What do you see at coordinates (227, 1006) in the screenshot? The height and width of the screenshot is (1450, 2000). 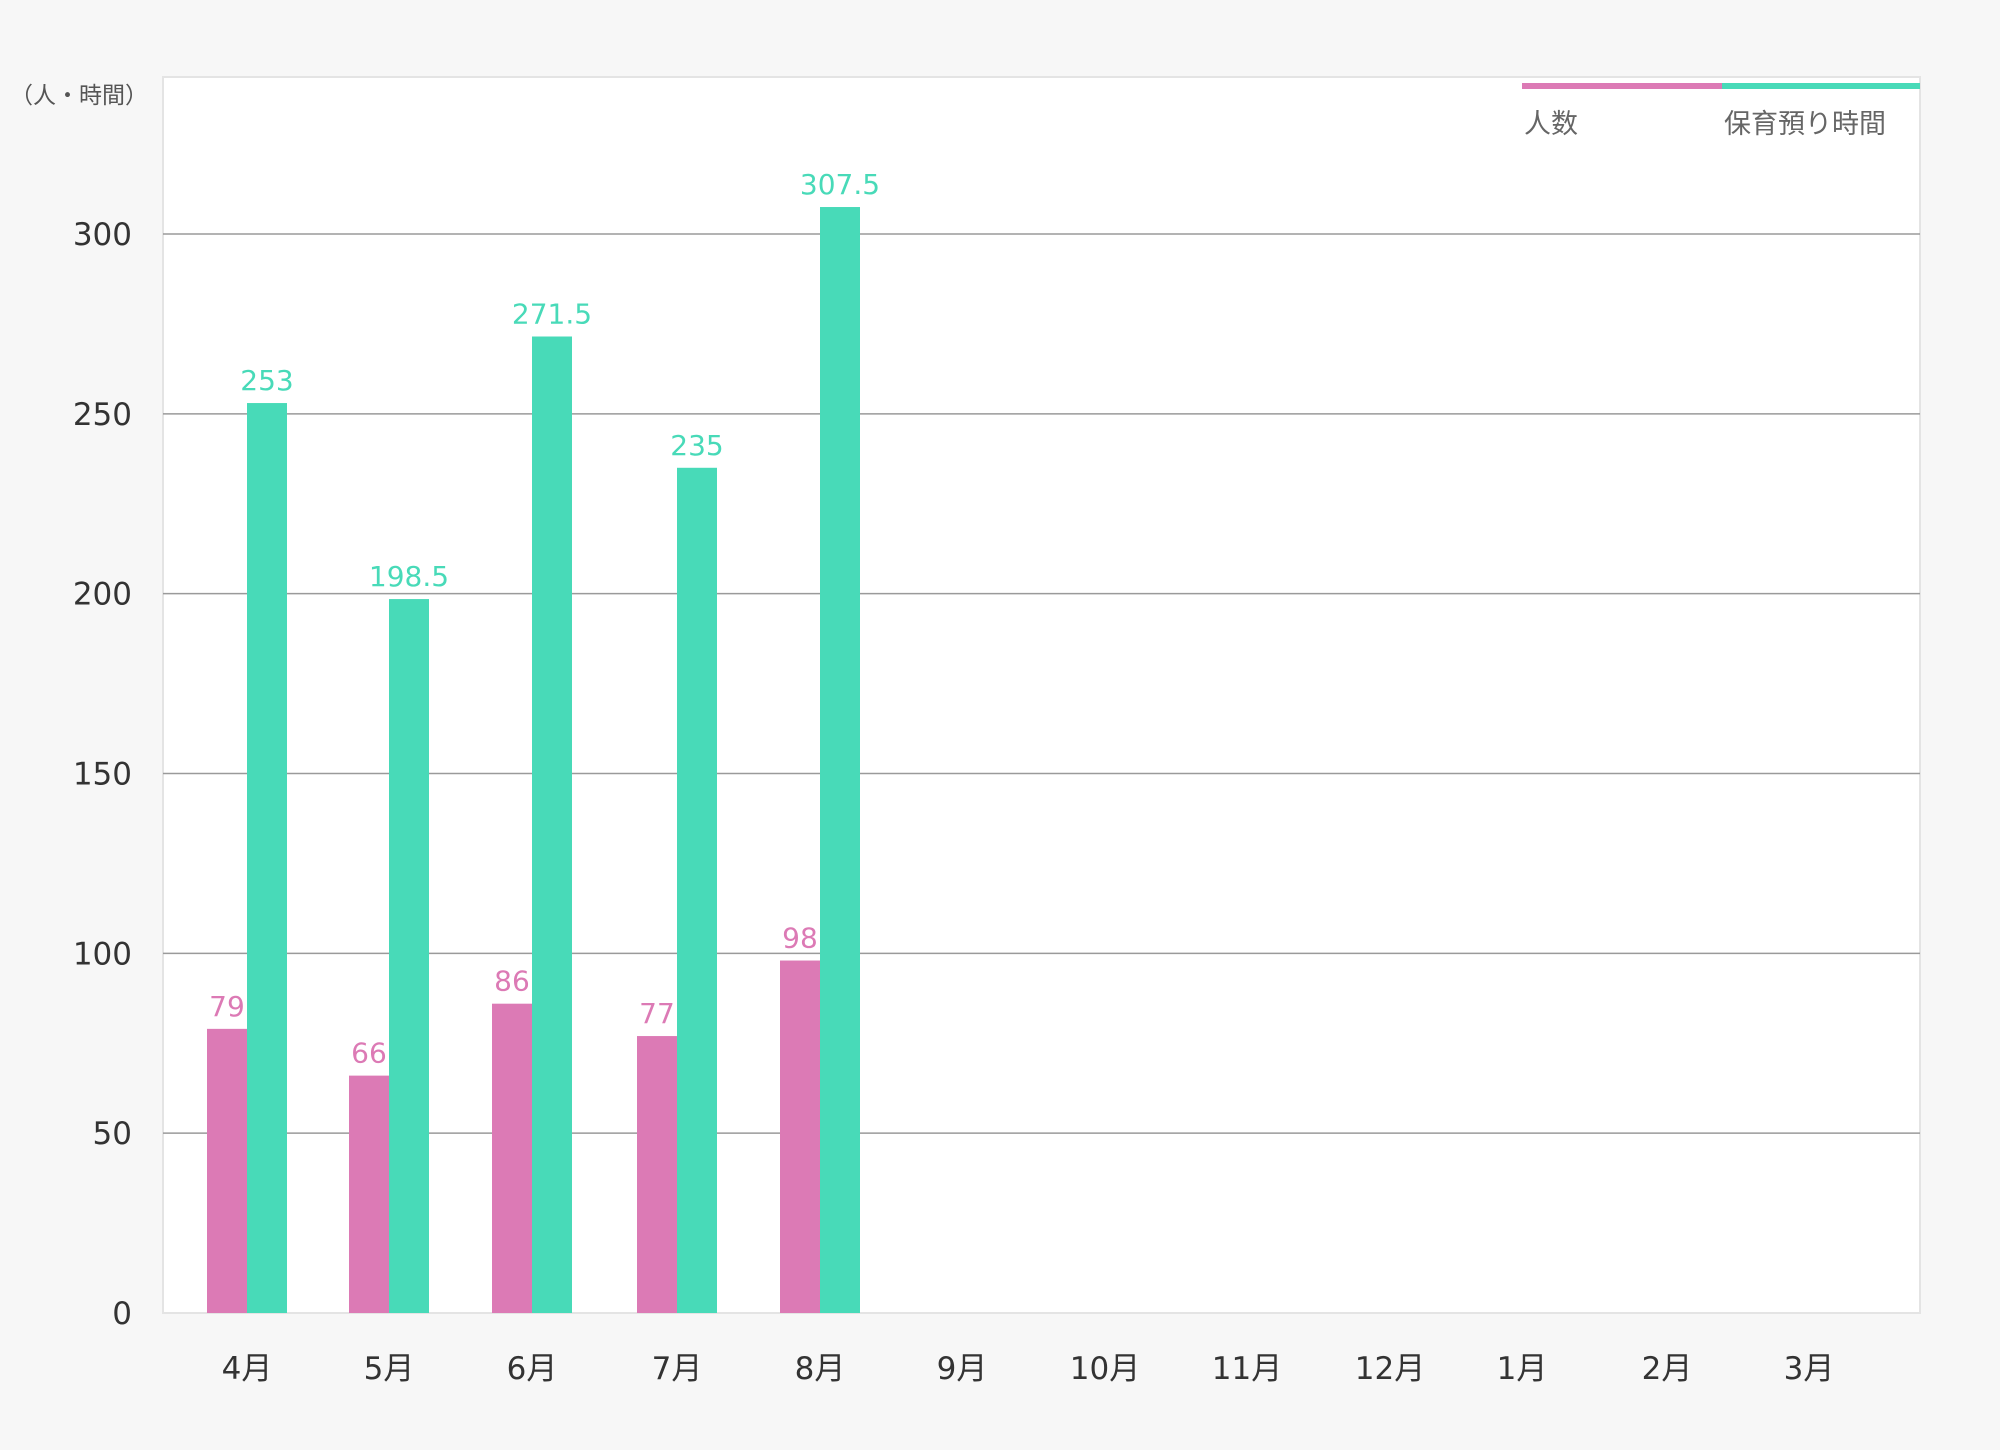 I see `data-label-series1-1: 79` at bounding box center [227, 1006].